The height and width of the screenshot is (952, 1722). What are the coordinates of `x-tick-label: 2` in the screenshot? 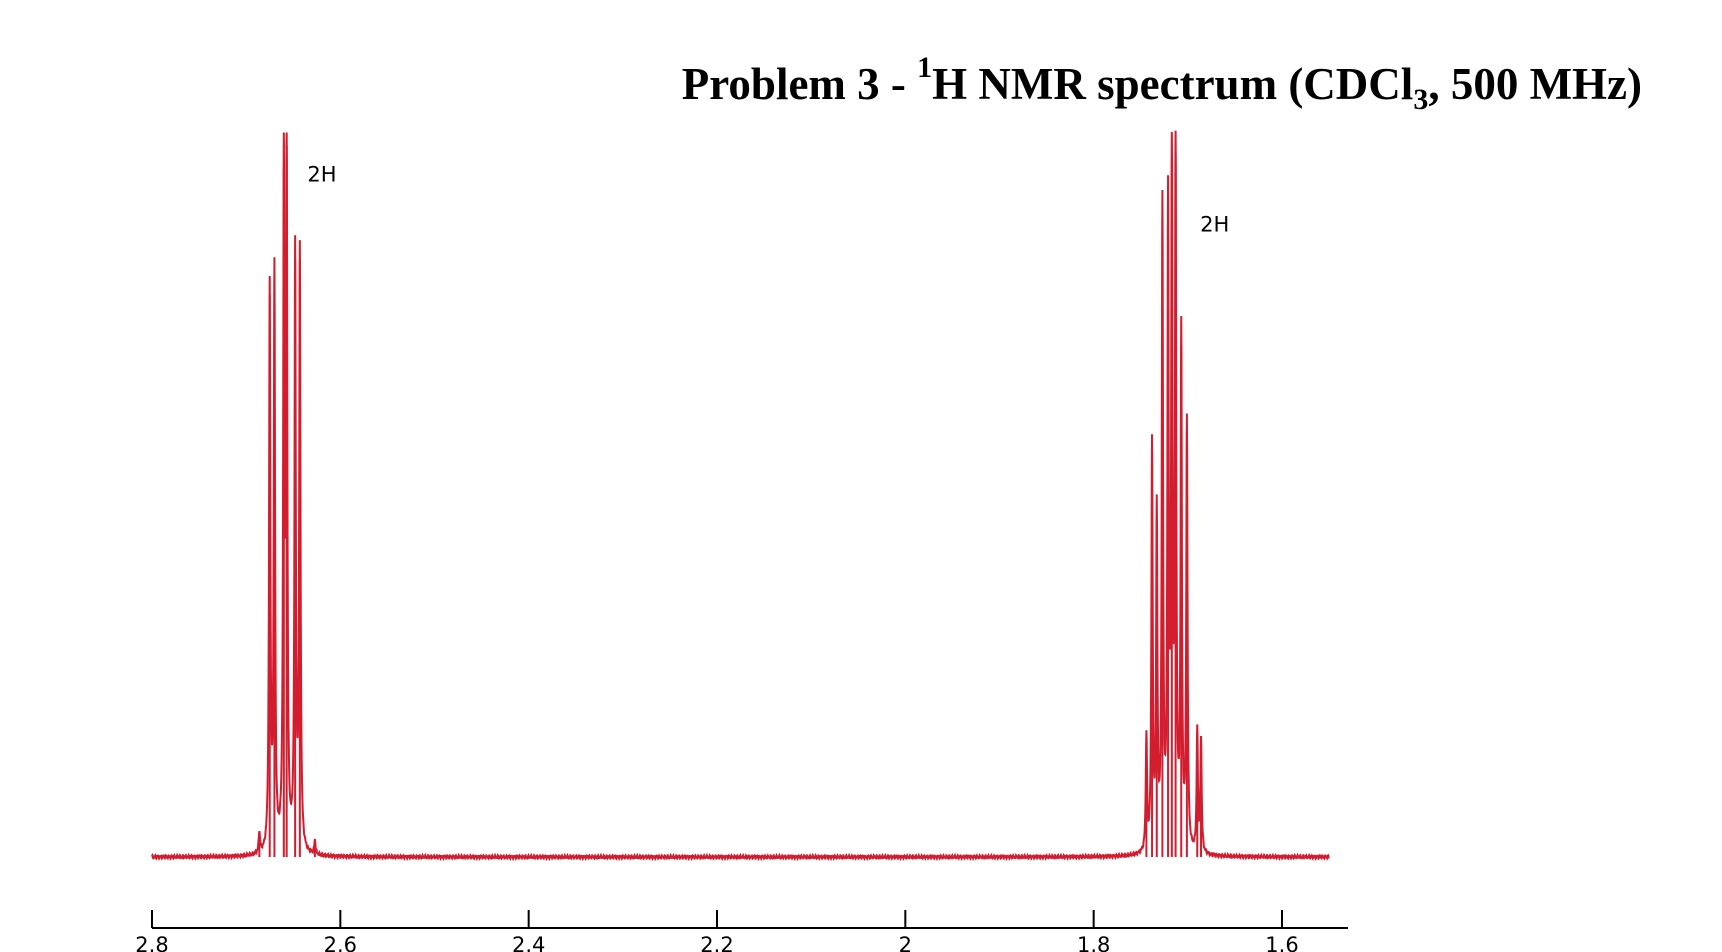 It's located at (905, 942).